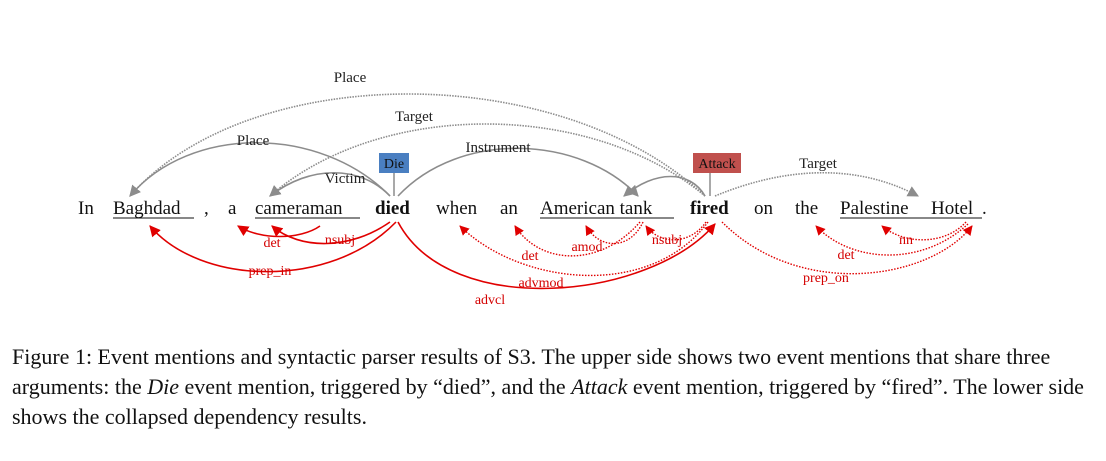  What do you see at coordinates (596, 208) in the screenshot?
I see `token-american-tank: American tank` at bounding box center [596, 208].